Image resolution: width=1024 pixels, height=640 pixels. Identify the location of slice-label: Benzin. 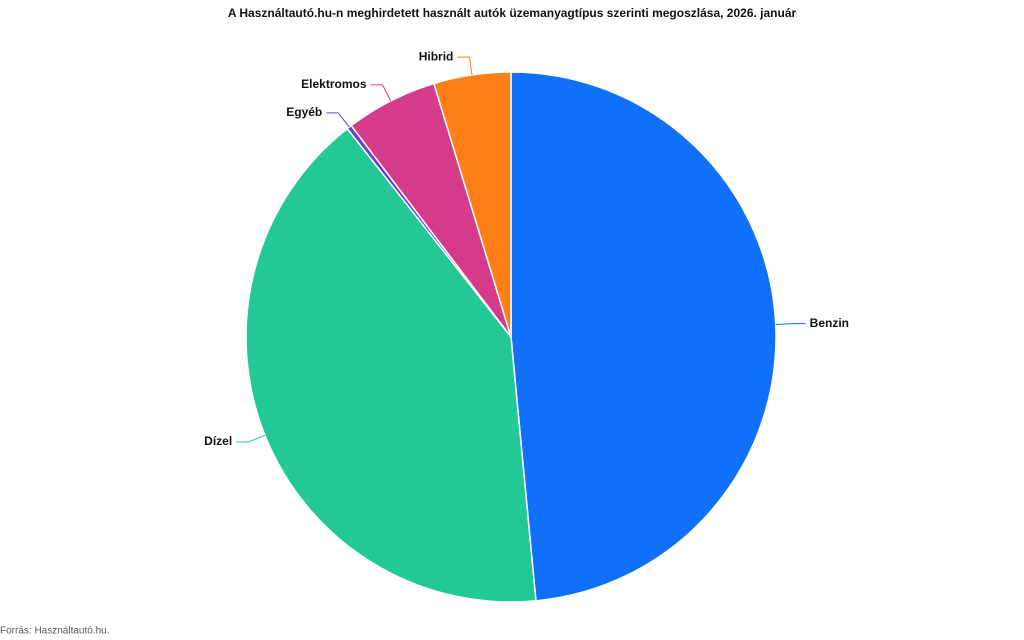
(829, 323).